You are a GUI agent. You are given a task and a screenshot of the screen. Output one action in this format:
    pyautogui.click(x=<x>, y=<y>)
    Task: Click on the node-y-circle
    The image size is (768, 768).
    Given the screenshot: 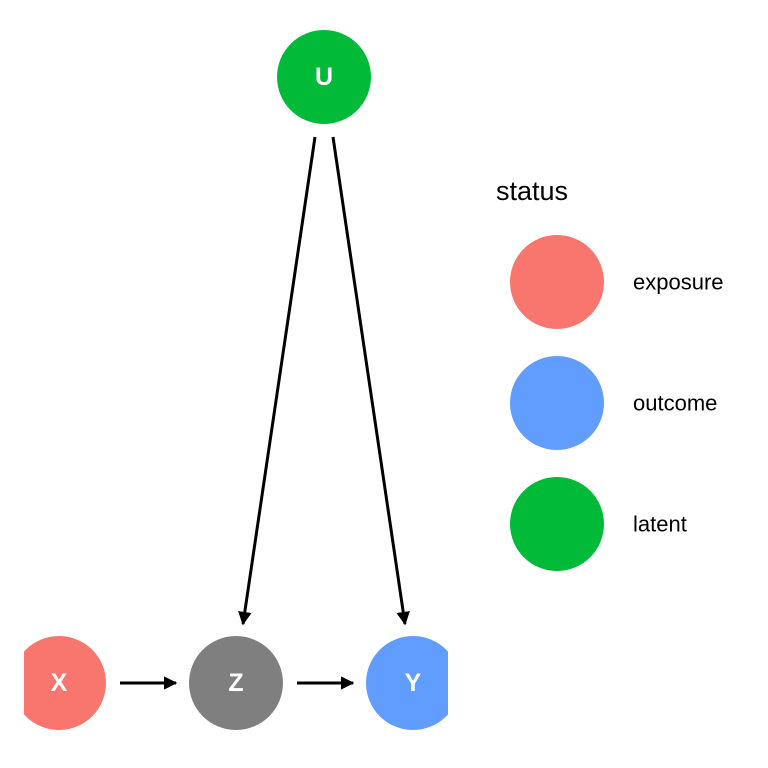 What is the action you would take?
    pyautogui.click(x=407, y=683)
    